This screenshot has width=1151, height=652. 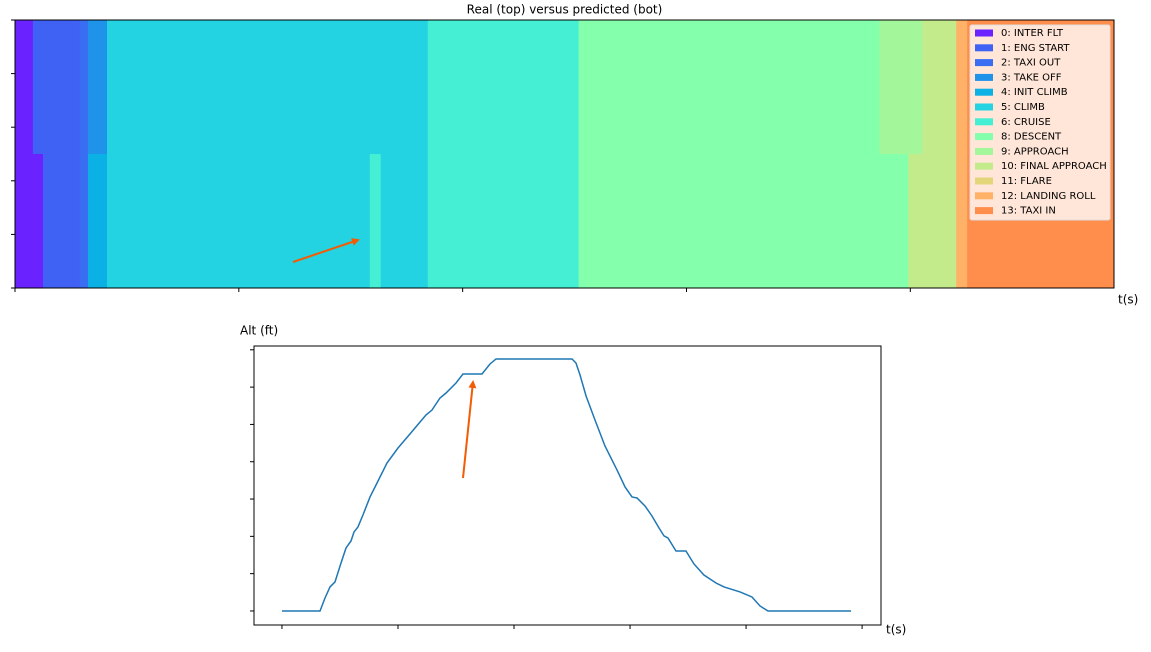 I want to click on legend-label: 5: CLIMB, so click(x=1023, y=107).